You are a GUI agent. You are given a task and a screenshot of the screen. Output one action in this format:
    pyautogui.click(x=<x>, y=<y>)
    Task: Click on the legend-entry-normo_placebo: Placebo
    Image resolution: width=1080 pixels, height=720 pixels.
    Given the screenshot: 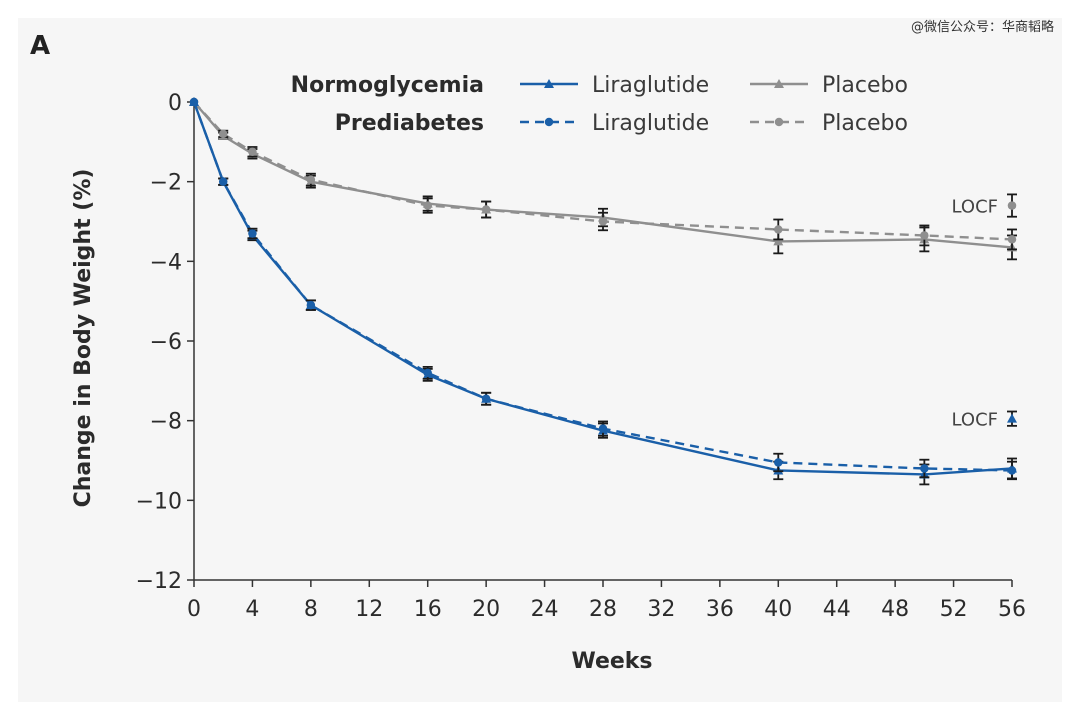 What is the action you would take?
    pyautogui.click(x=829, y=85)
    